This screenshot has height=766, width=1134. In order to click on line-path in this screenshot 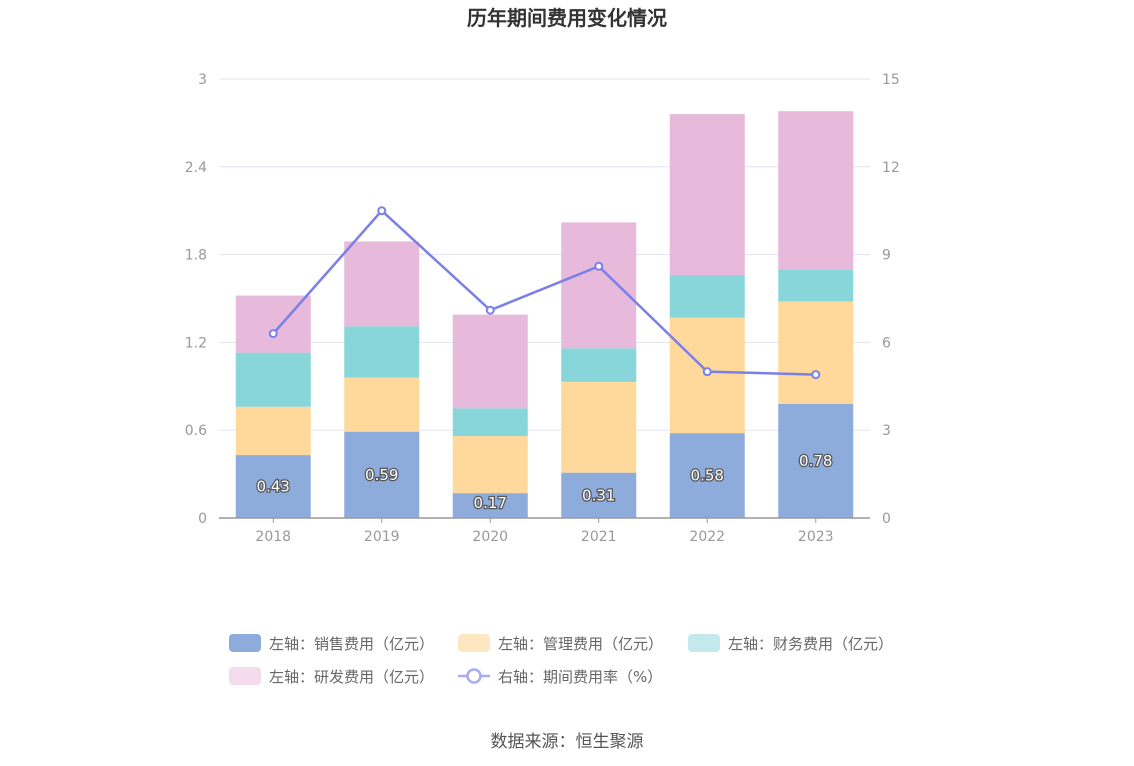, I will do `click(544, 292)`.